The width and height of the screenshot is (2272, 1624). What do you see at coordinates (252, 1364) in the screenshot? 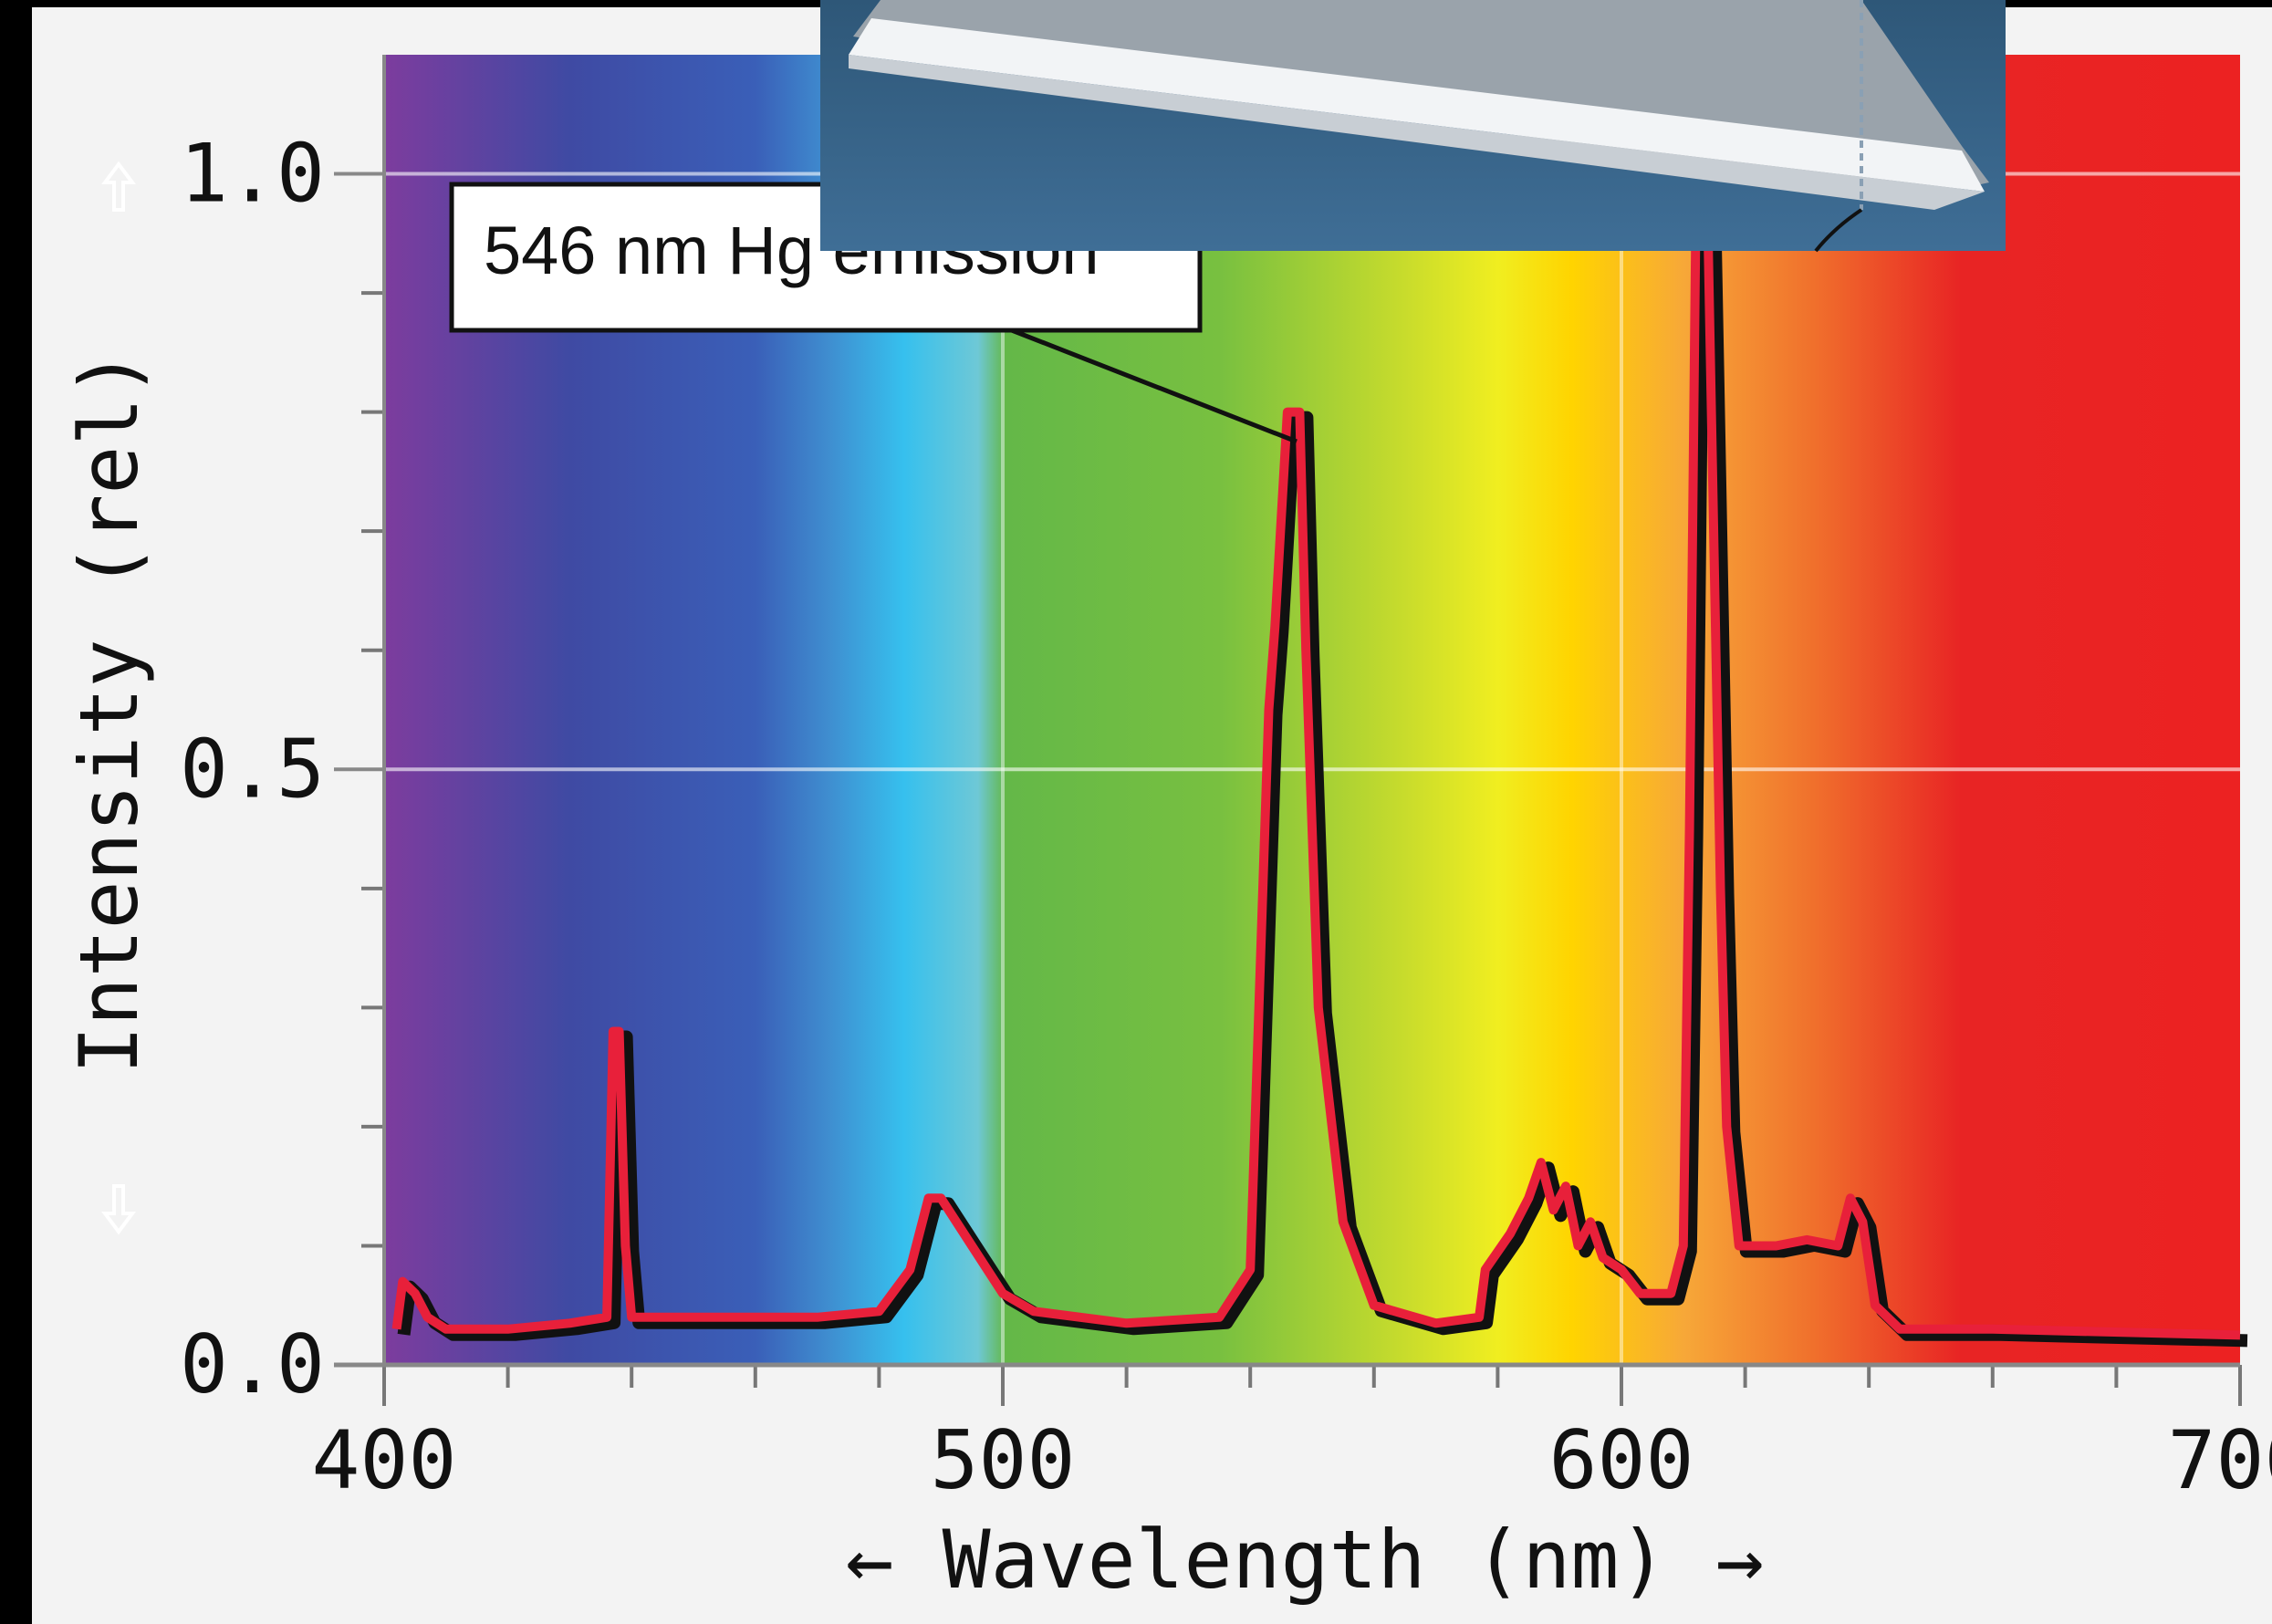
I see `y-tick-label: 0.0` at bounding box center [252, 1364].